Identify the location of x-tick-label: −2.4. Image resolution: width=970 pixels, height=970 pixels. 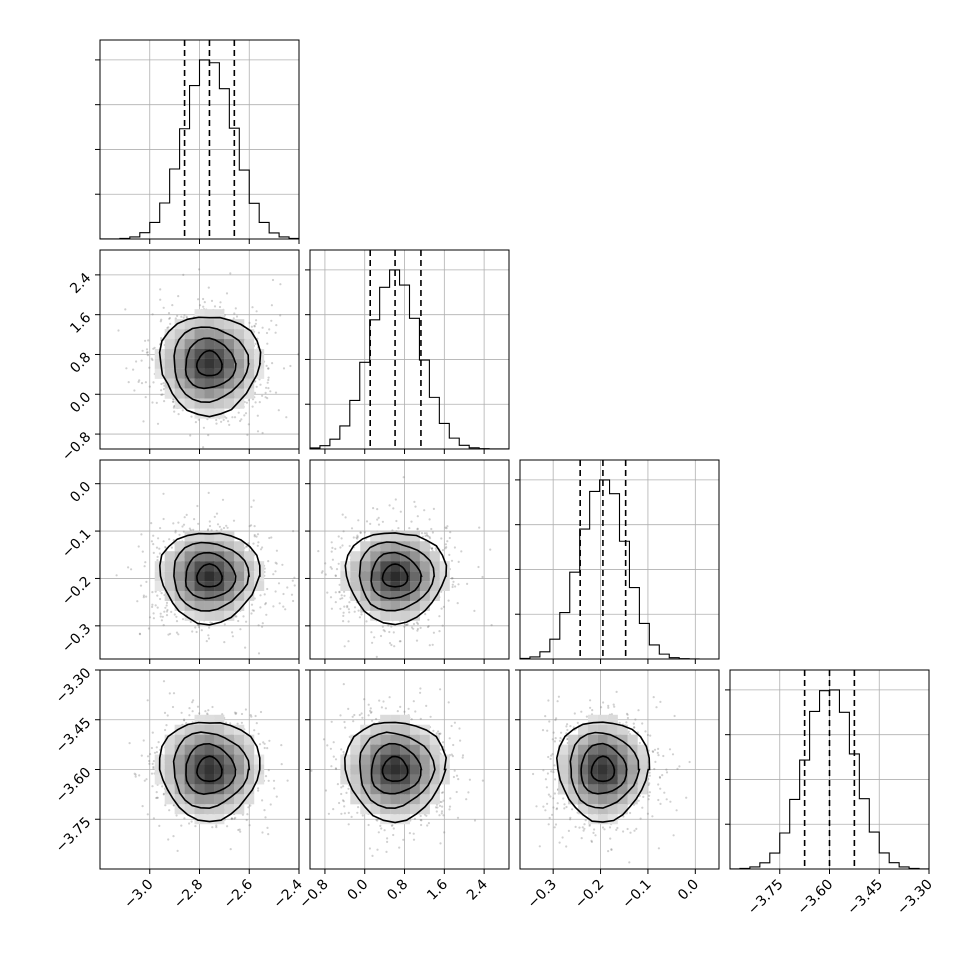
(287, 893).